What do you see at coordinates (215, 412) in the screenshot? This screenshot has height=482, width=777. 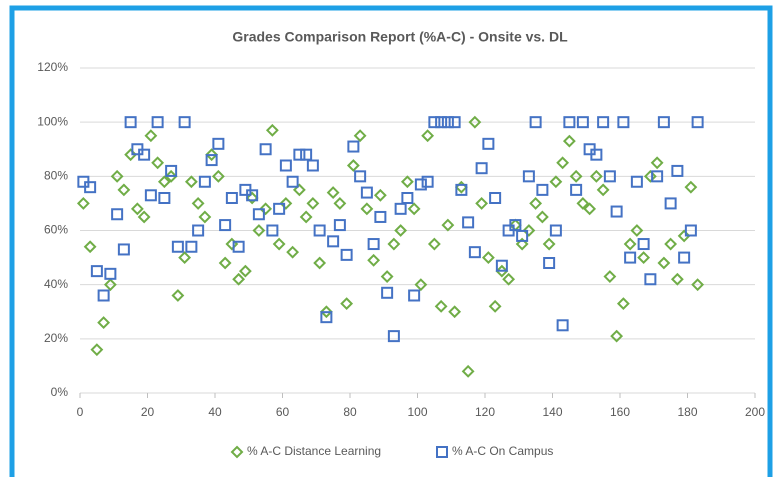 I see `x-tick-label: 40` at bounding box center [215, 412].